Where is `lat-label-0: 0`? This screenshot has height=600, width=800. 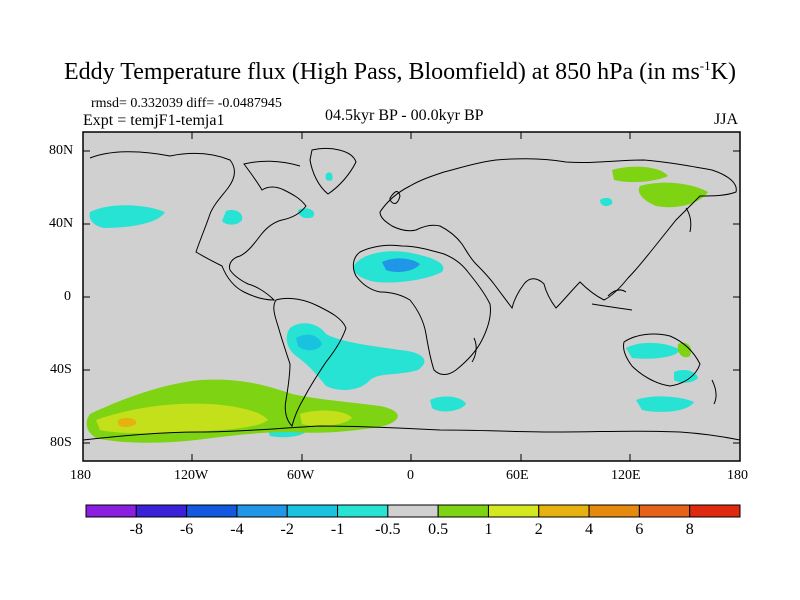 lat-label-0: 0 is located at coordinates (67, 296).